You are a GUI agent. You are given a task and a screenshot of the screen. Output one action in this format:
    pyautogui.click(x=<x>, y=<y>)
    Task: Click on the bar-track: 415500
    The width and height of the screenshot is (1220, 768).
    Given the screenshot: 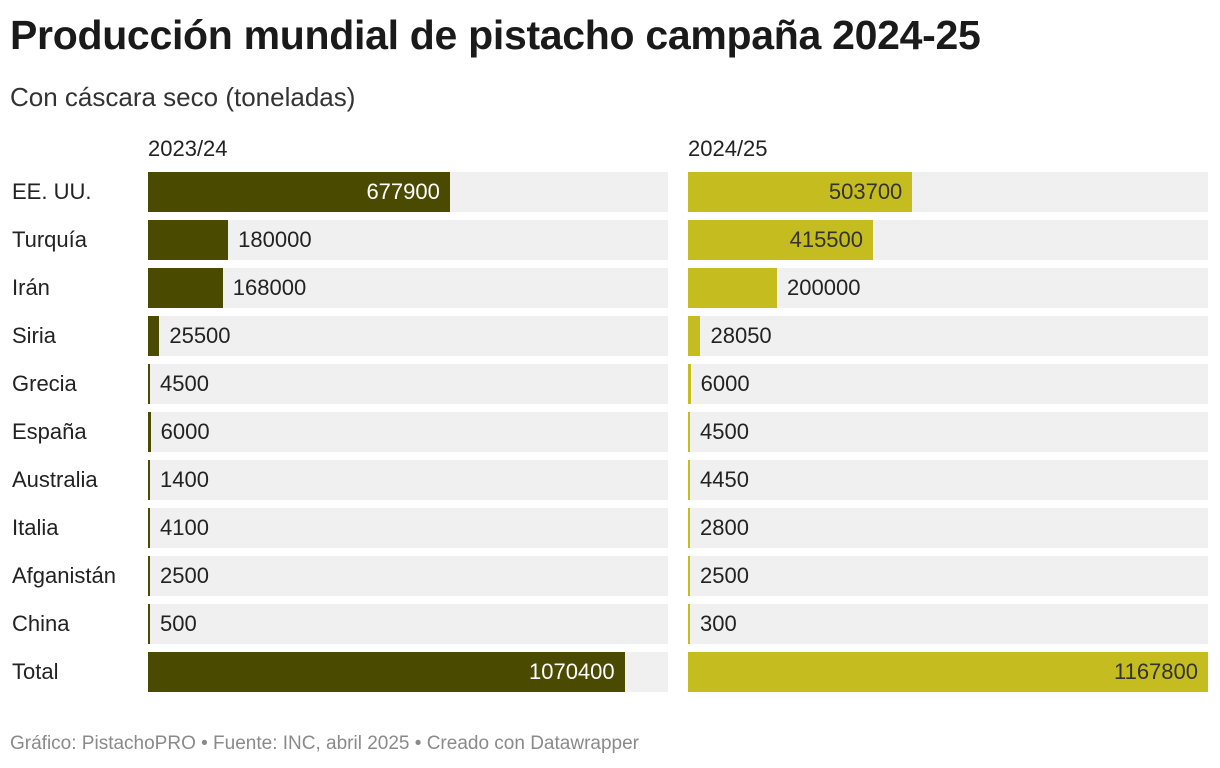 What is the action you would take?
    pyautogui.click(x=948, y=240)
    